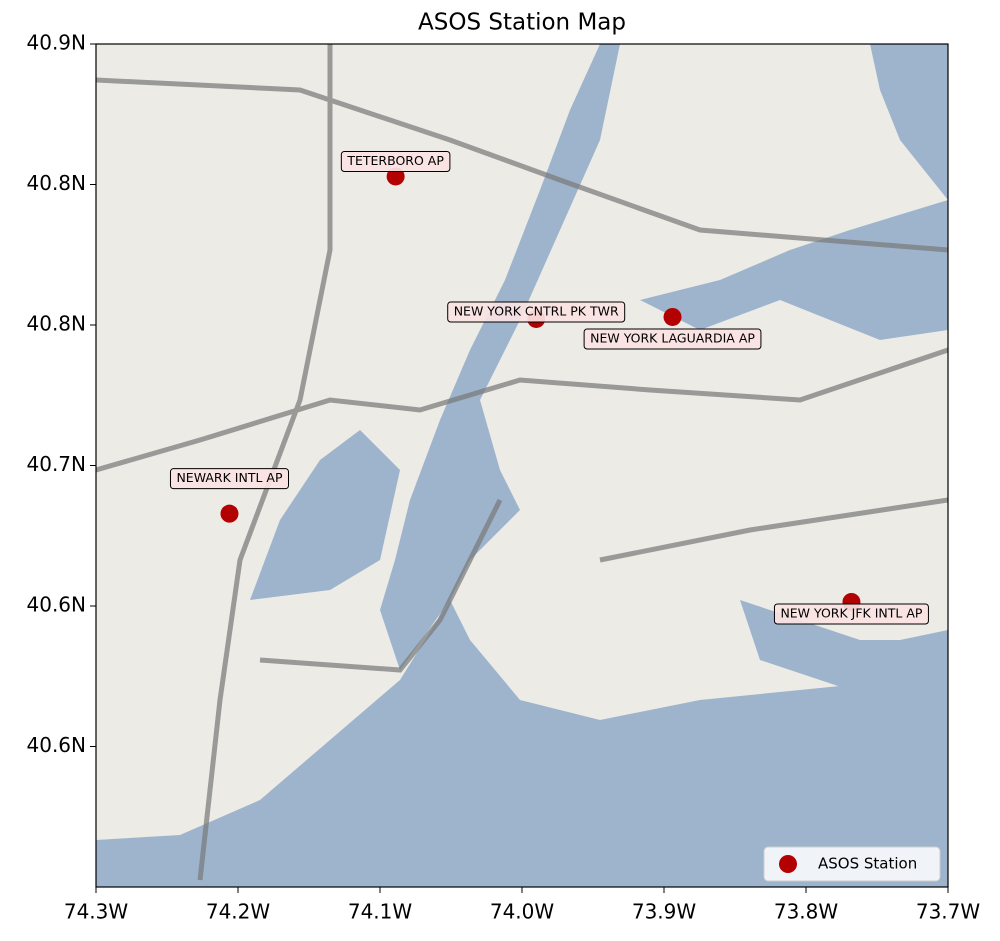  I want to click on station-label: NEW YORK LAGUARDIA AP, so click(672, 339).